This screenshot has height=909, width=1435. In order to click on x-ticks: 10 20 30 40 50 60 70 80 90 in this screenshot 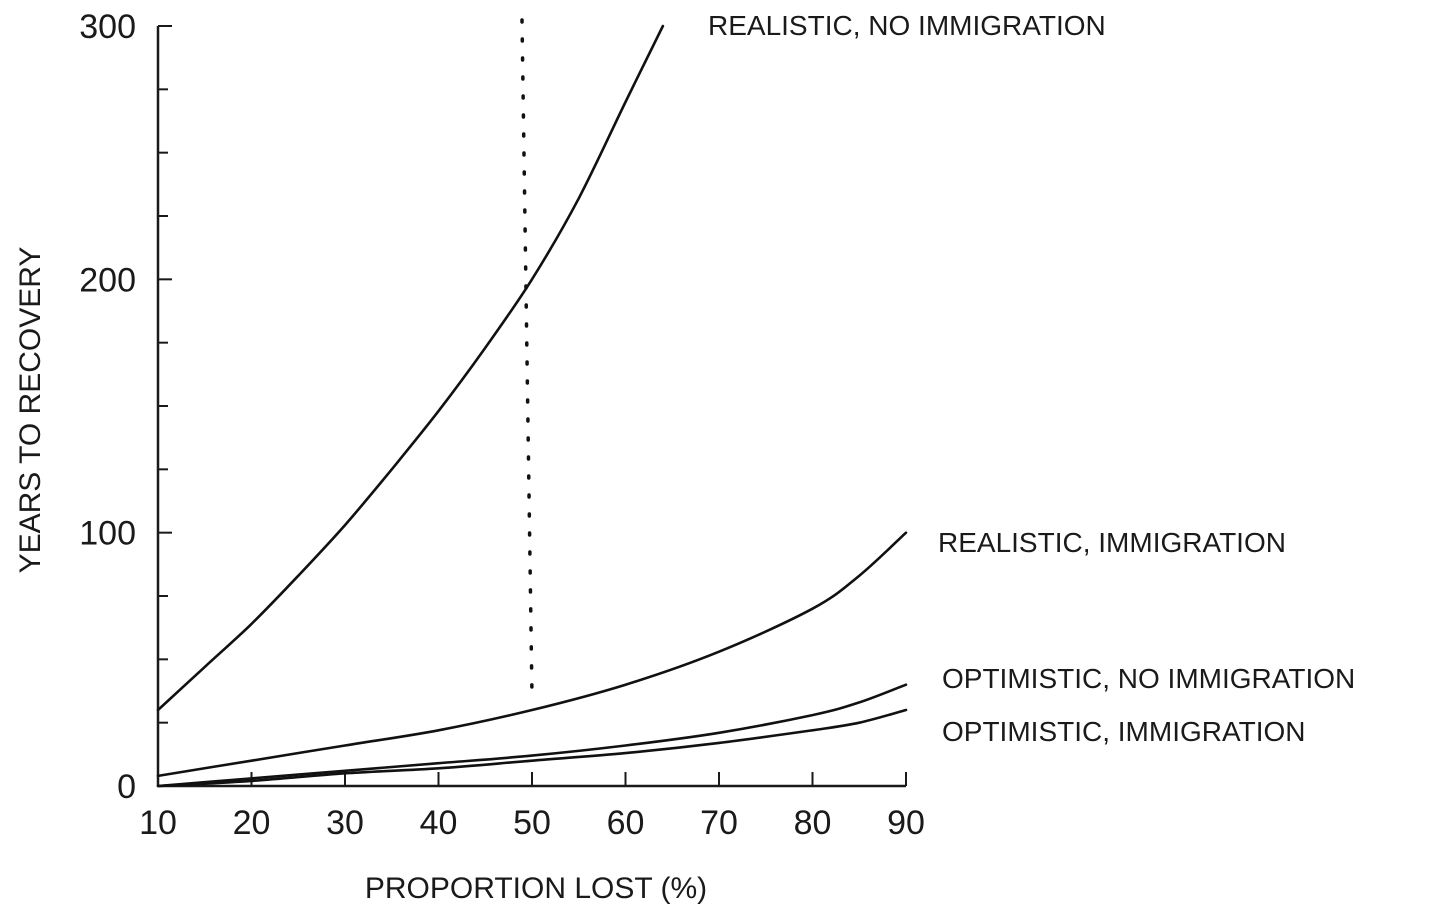, I will do `click(532, 807)`.